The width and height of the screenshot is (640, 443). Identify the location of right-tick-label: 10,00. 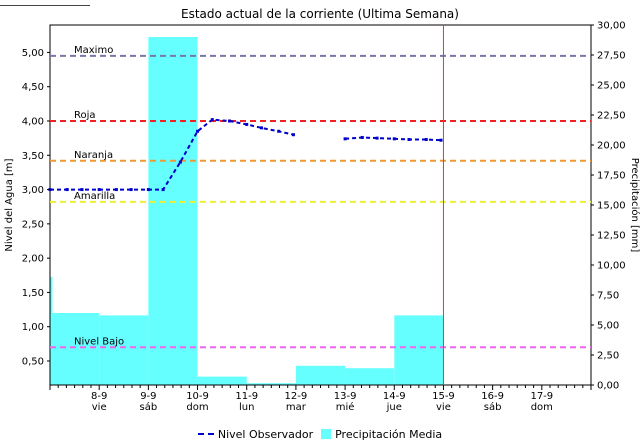
(611, 266).